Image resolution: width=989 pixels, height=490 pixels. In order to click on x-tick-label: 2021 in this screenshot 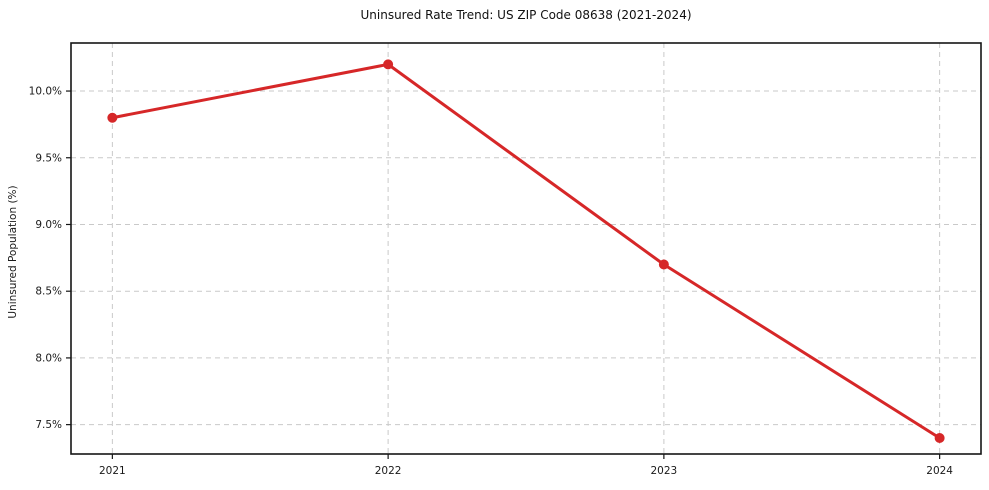, I will do `click(112, 471)`.